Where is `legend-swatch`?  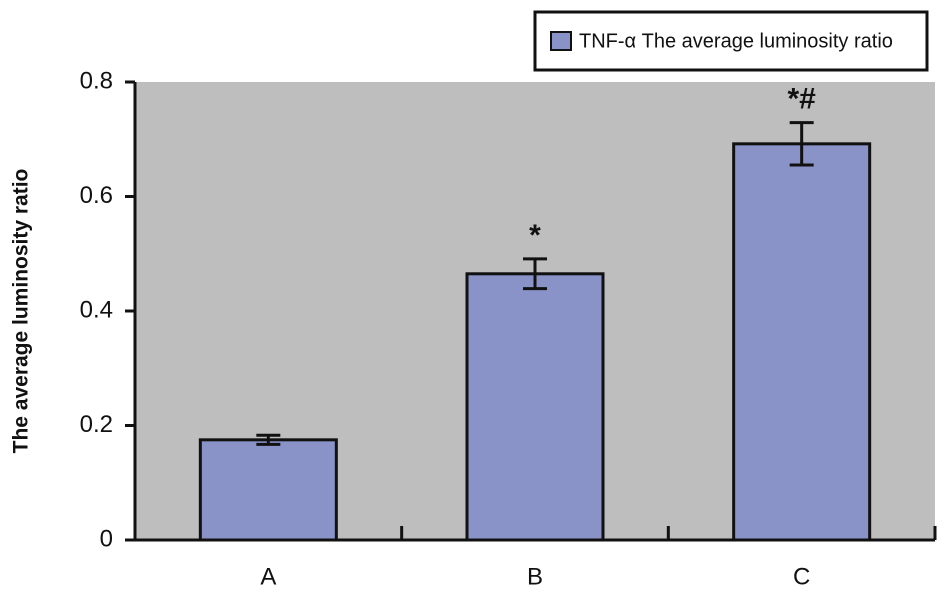
legend-swatch is located at coordinates (561, 41).